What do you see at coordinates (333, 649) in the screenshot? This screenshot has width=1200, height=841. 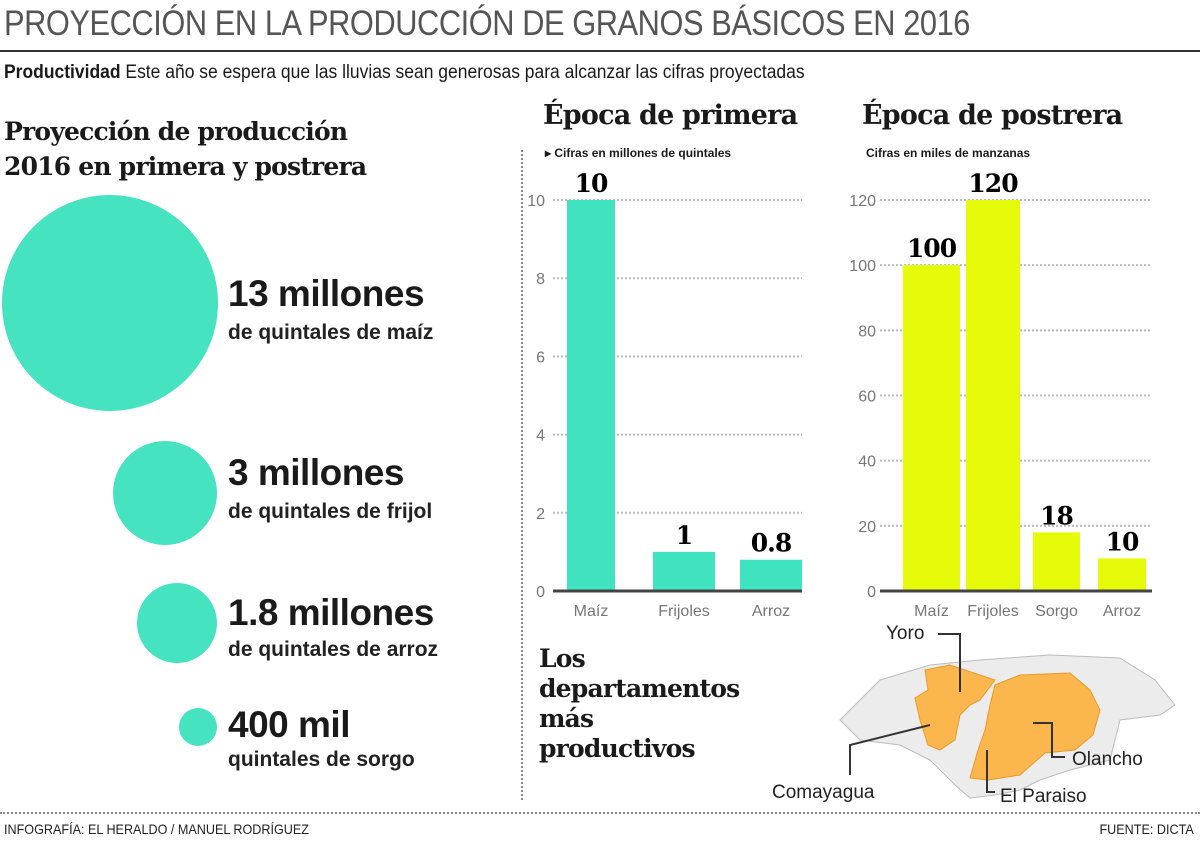 I see `stat-arroz-label: de quintales de arroz` at bounding box center [333, 649].